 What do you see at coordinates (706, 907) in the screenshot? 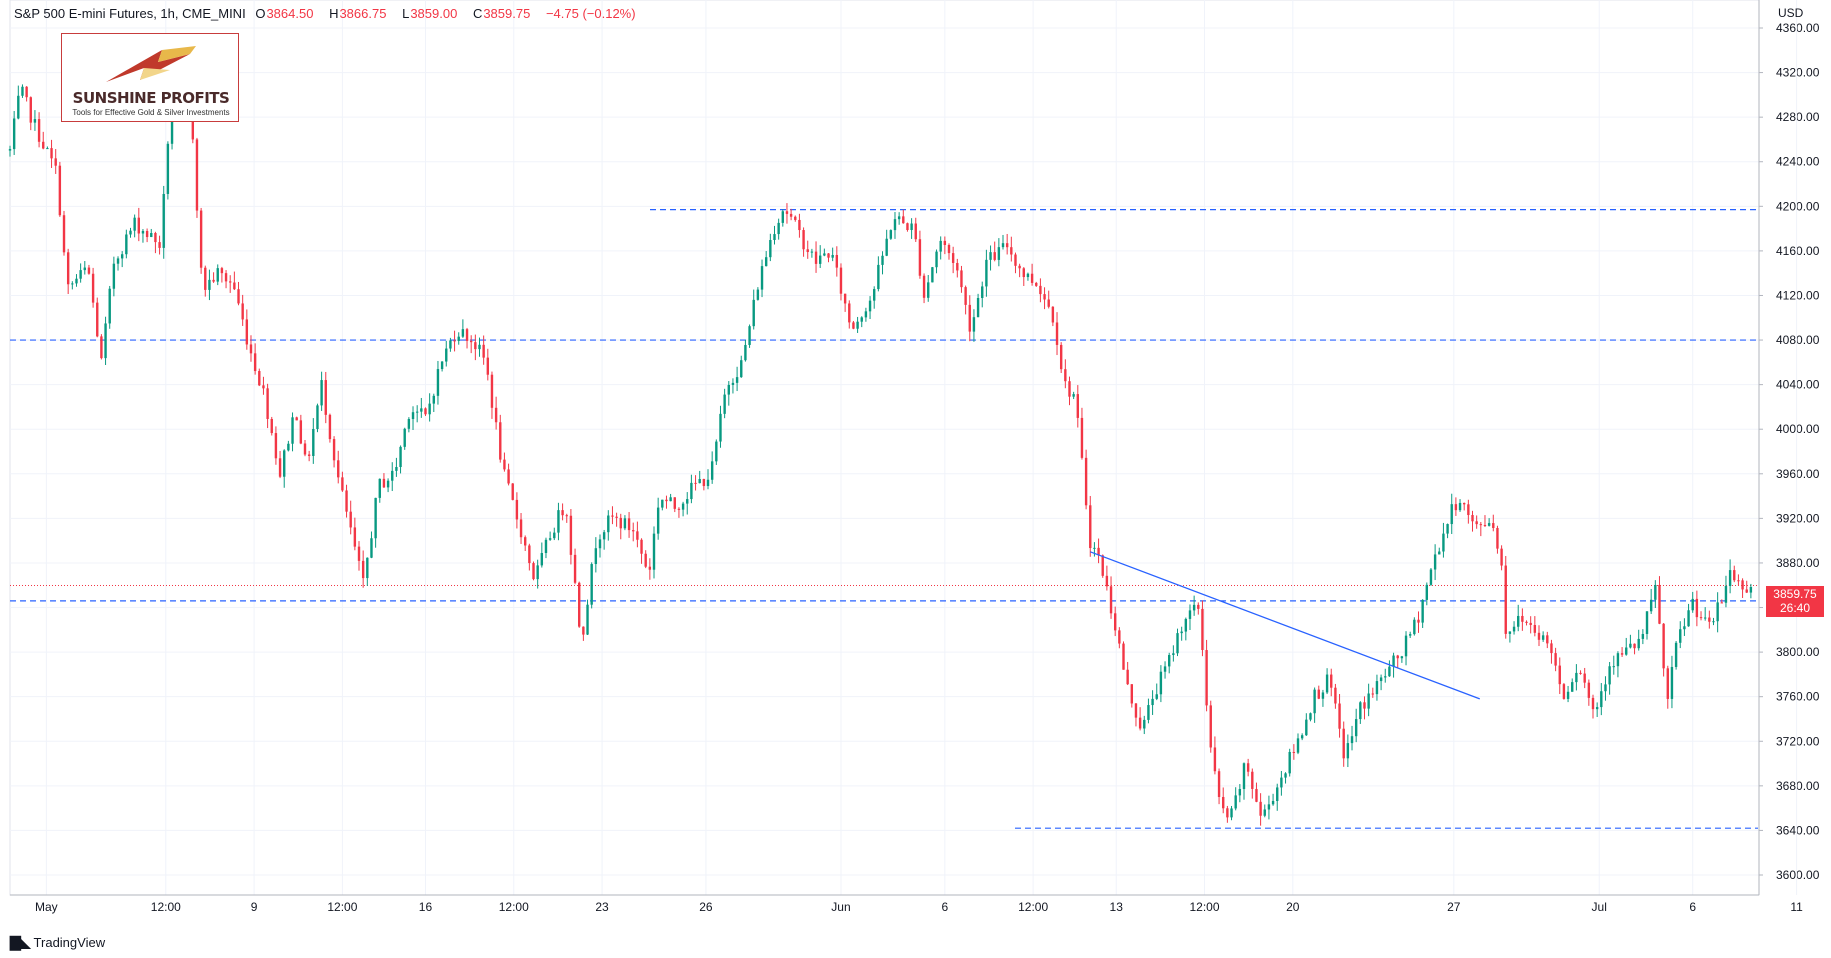
I see `x-tick-label: 26` at bounding box center [706, 907].